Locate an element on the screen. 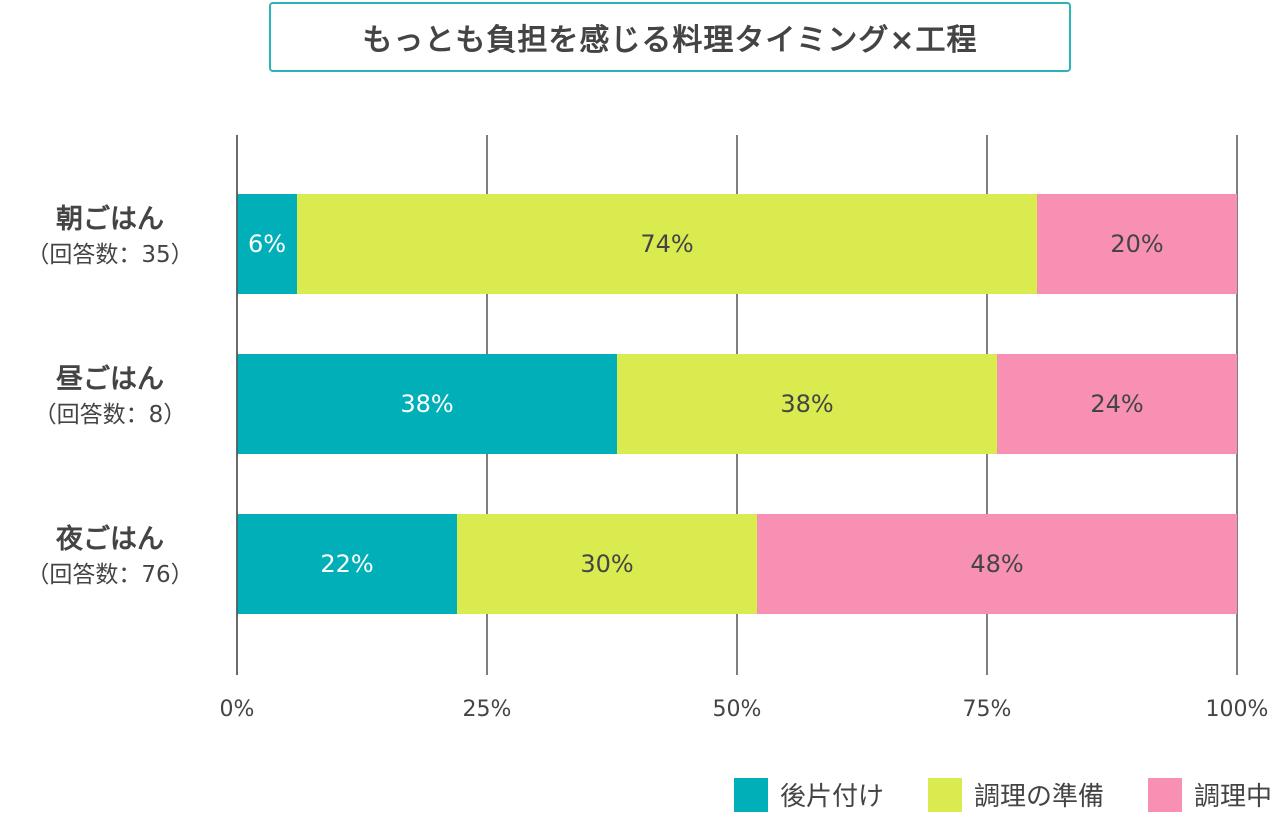 The image size is (1288, 815). data-label: 22% is located at coordinates (346, 564).